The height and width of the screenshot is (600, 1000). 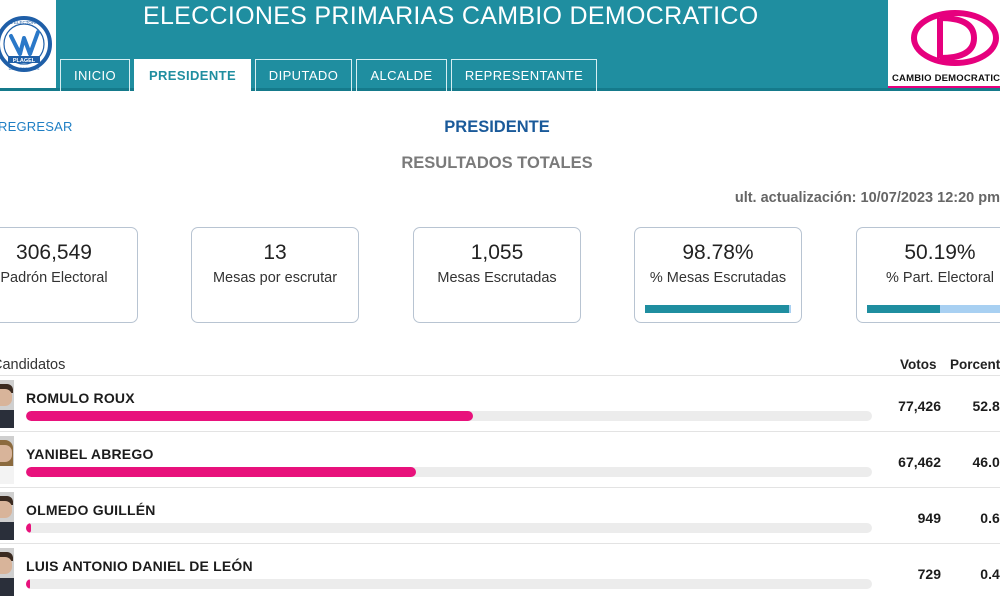 What do you see at coordinates (955, 38) in the screenshot?
I see `cambio-democratico-logo-icon` at bounding box center [955, 38].